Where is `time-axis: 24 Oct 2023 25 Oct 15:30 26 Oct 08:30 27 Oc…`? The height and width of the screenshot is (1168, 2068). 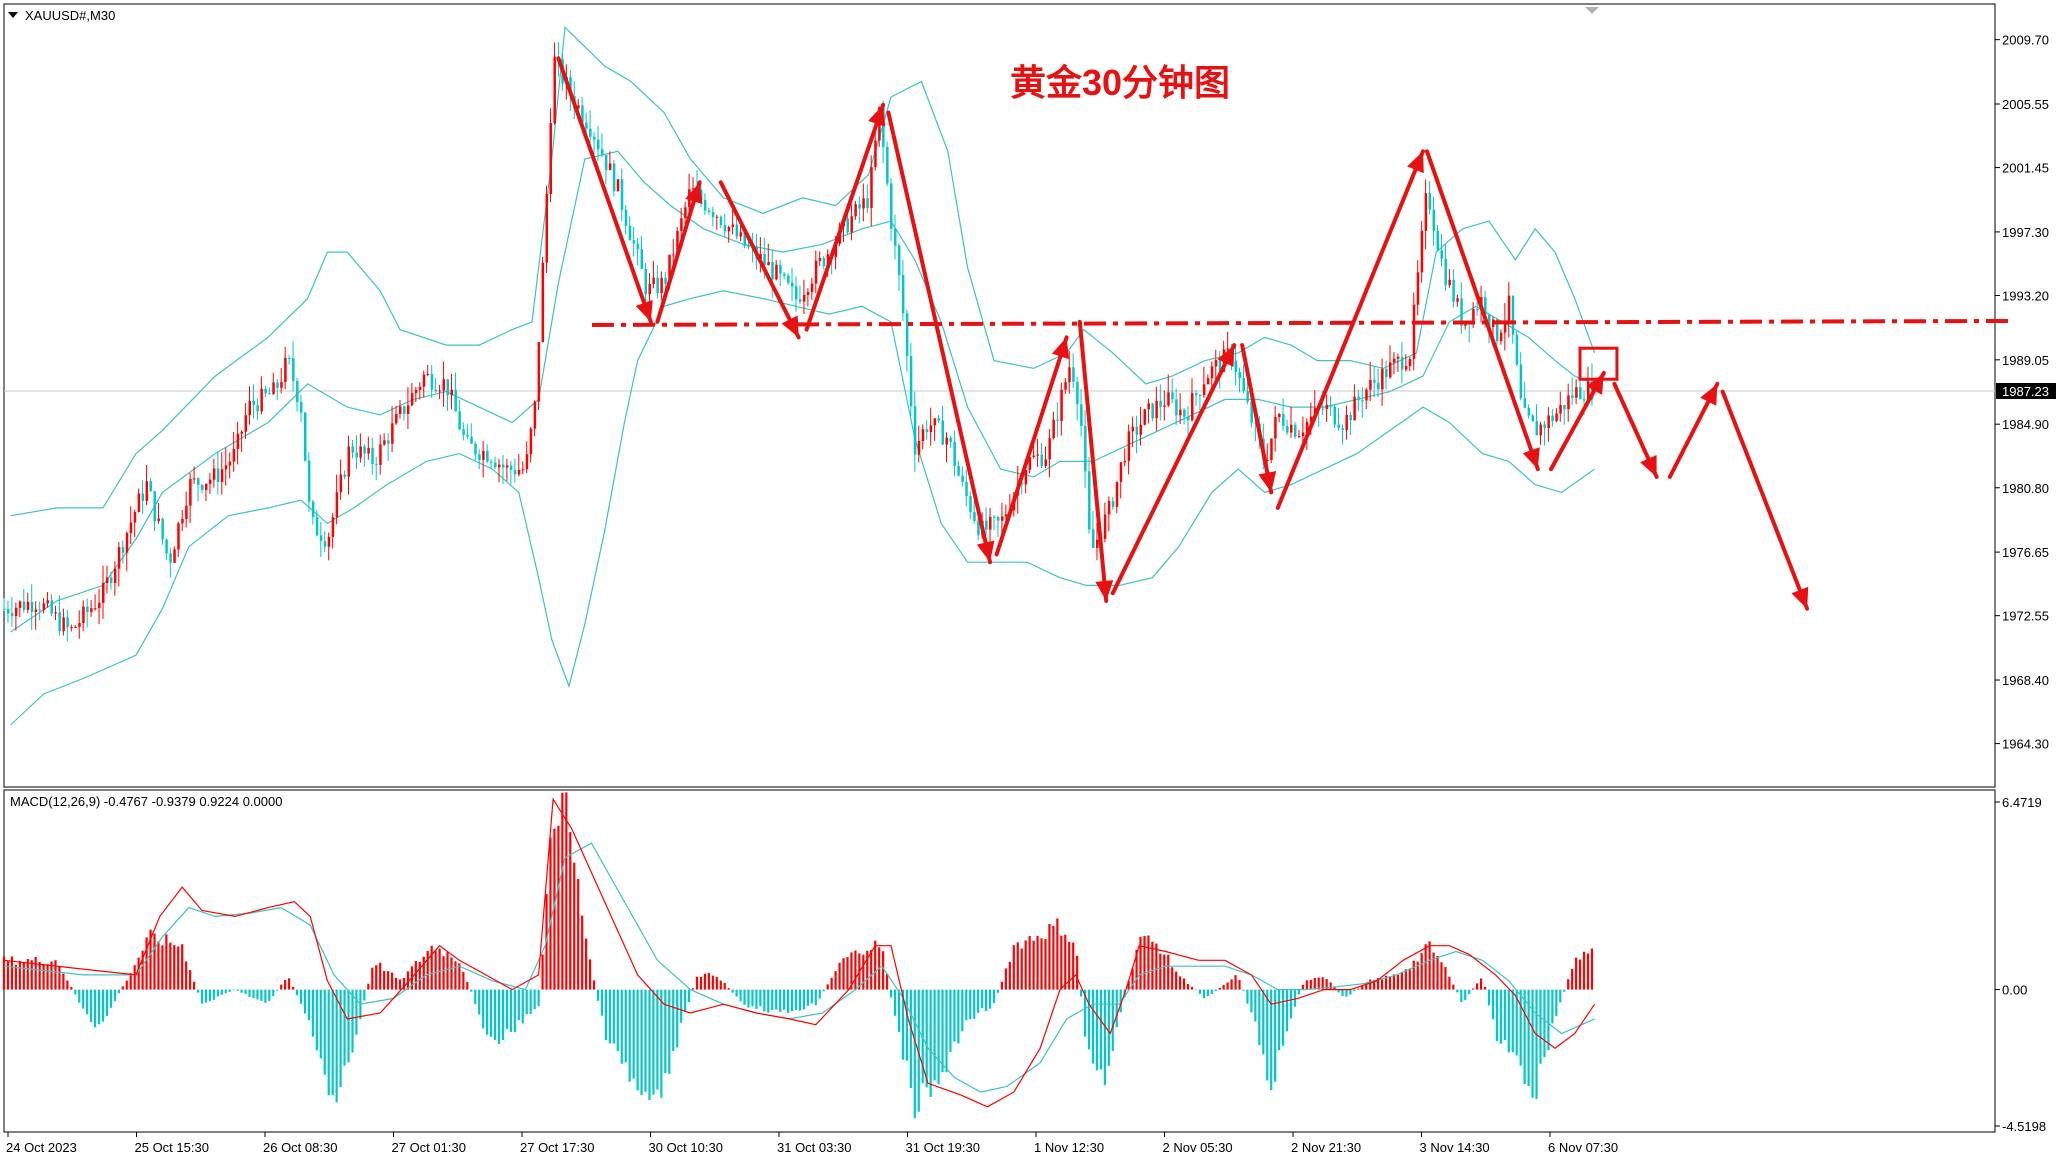
time-axis: 24 Oct 2023 25 Oct 15:30 26 Oct 08:30 27 Oc… is located at coordinates (812, 1143).